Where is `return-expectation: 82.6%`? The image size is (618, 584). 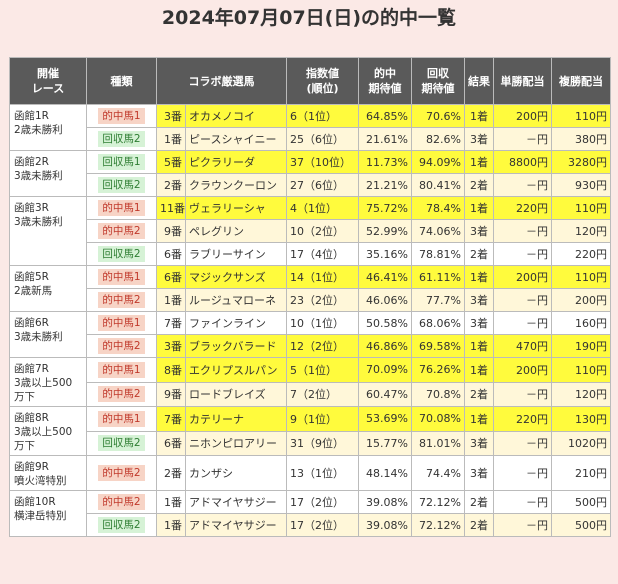 return-expectation: 82.6% is located at coordinates (438, 139).